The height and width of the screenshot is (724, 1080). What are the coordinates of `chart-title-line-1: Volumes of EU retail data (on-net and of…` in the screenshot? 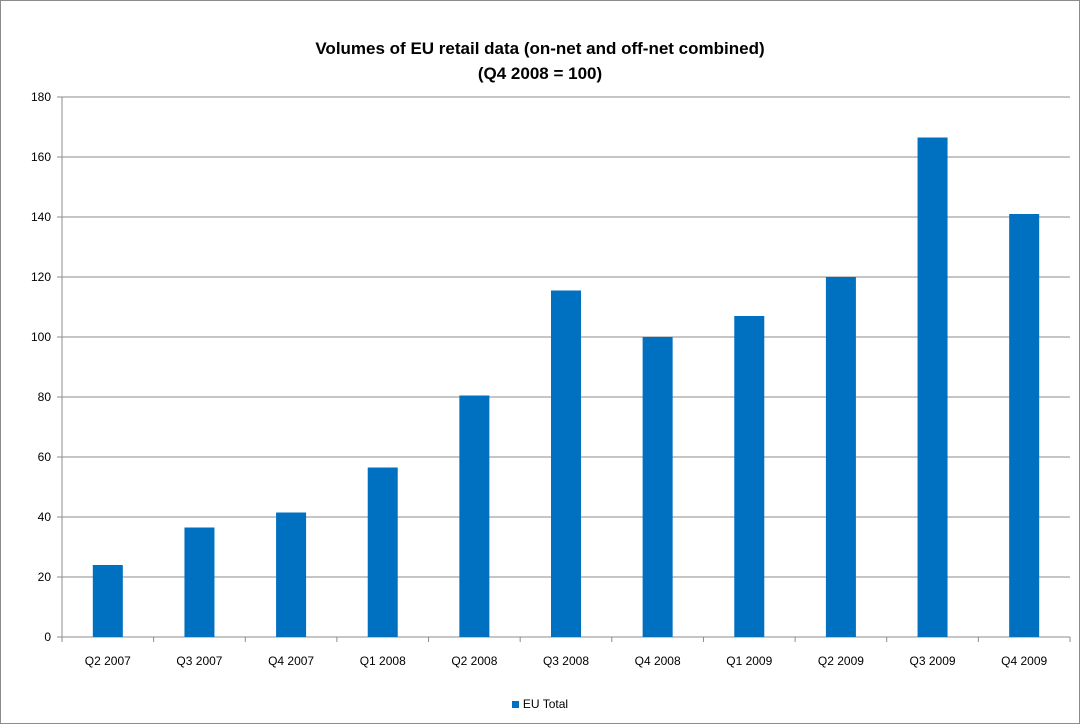 It's located at (540, 48).